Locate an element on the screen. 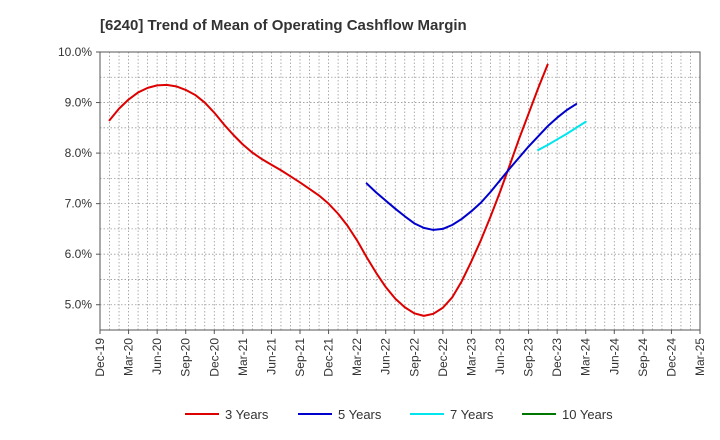  x-tick-label: Jun-20 is located at coordinates (157, 356).